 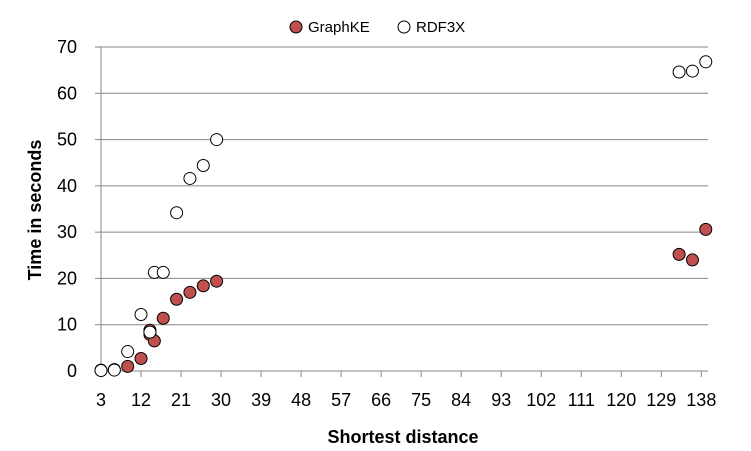 What do you see at coordinates (581, 400) in the screenshot?
I see `x-tick-label: 111` at bounding box center [581, 400].